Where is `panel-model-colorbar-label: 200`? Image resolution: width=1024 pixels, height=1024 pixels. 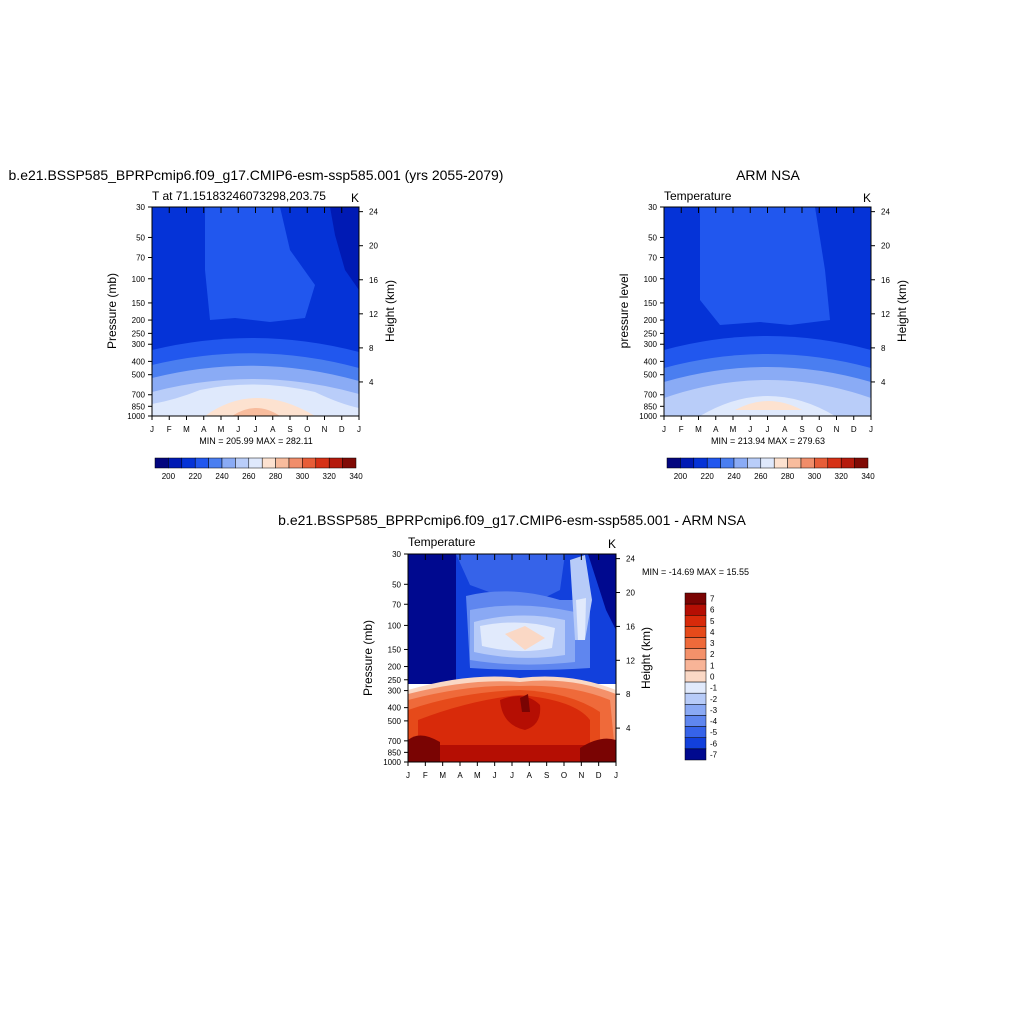
panel-model-colorbar-label: 200 is located at coordinates (169, 476).